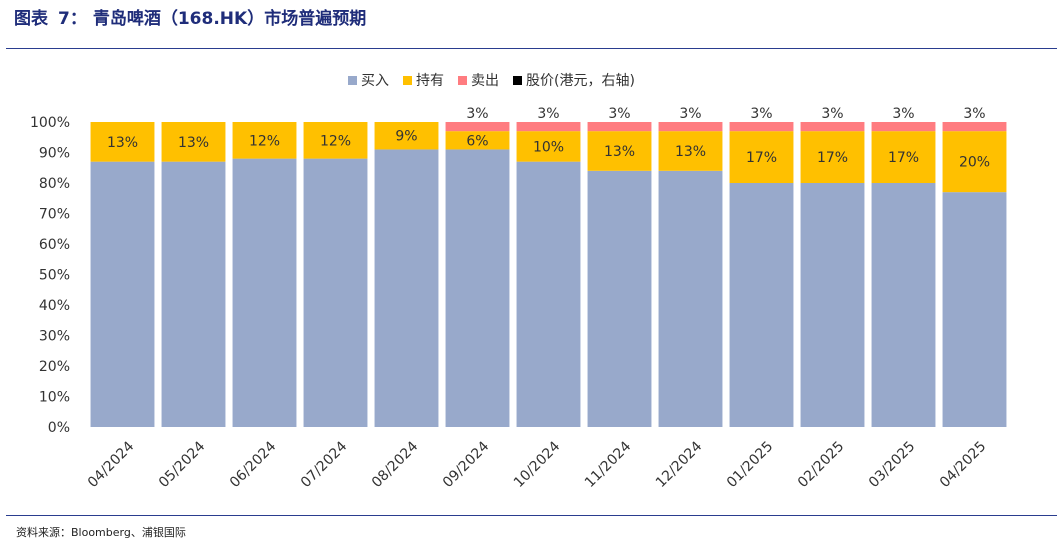 This screenshot has height=545, width=1063. Describe the element at coordinates (54, 367) in the screenshot. I see `y-tick-label: 20%` at that location.